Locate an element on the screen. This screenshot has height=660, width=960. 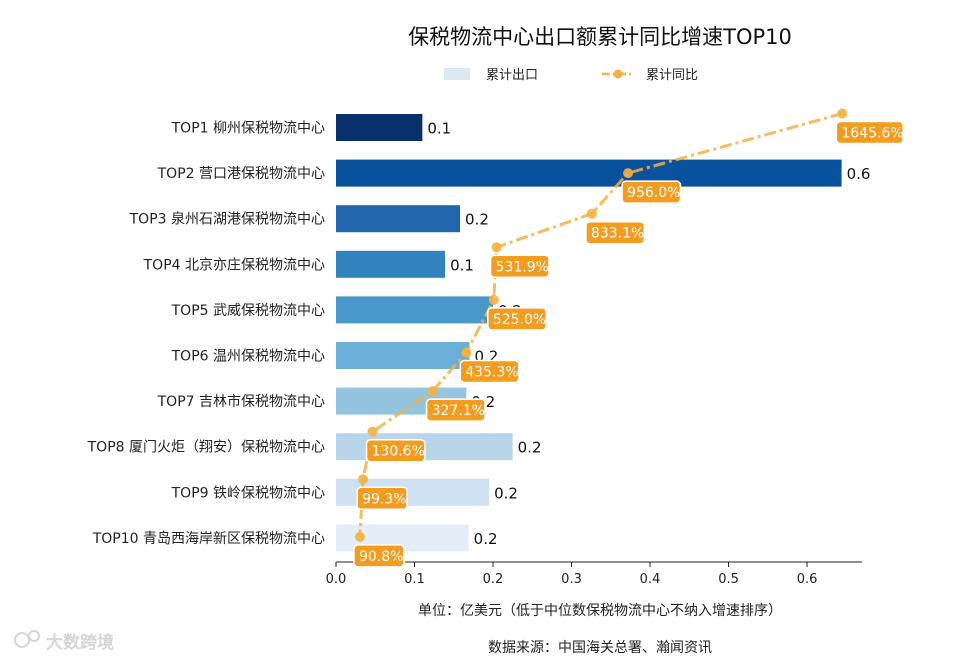
category-label-8: TOP8 厦门火炬（翔安）保税物流中心 is located at coordinates (206, 448).